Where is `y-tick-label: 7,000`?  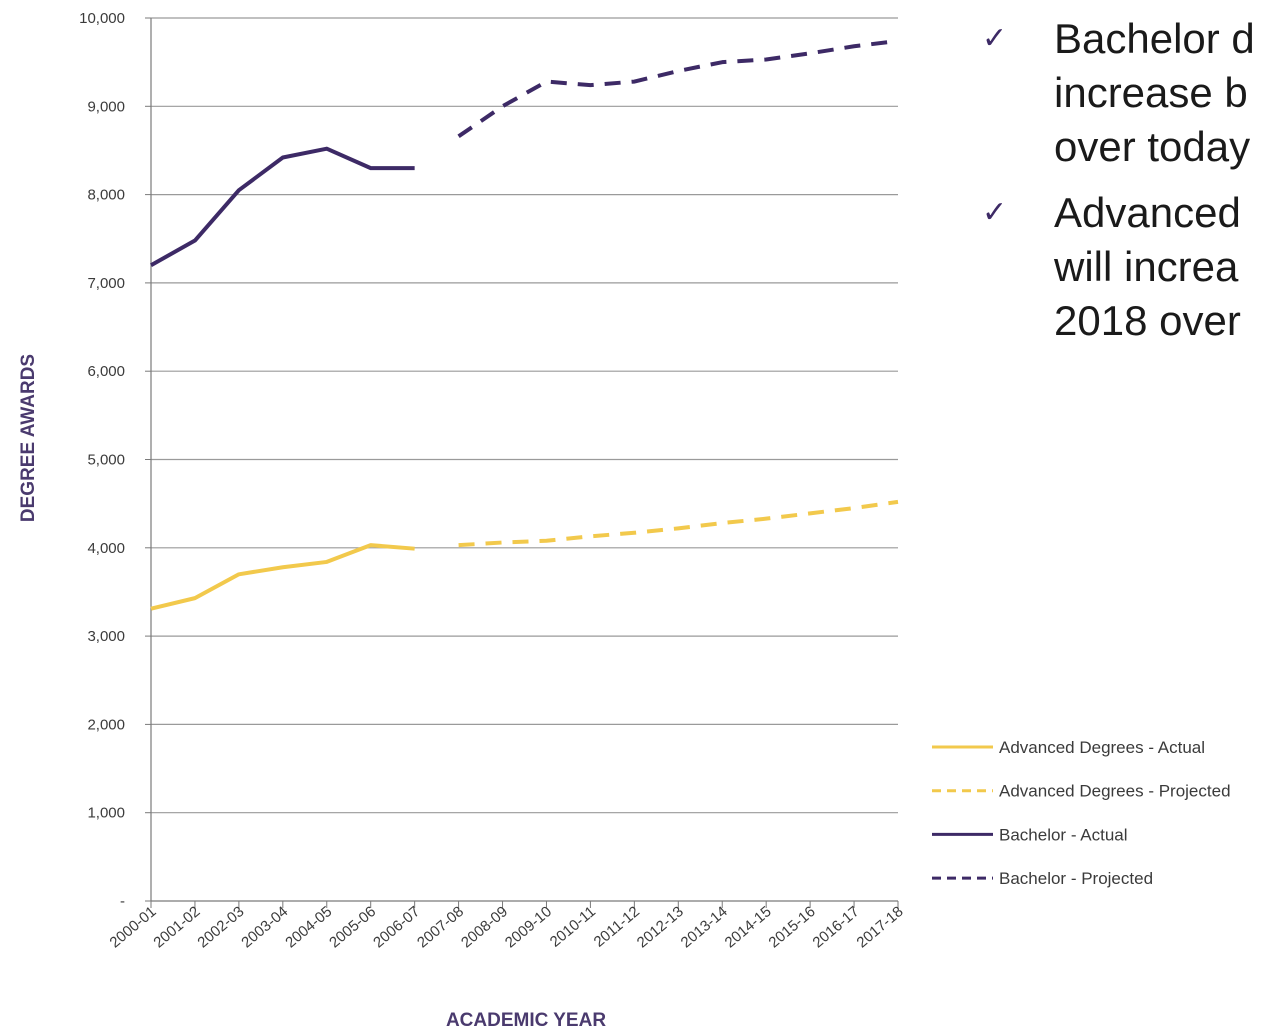
y-tick-label: 7,000 is located at coordinates (106, 283).